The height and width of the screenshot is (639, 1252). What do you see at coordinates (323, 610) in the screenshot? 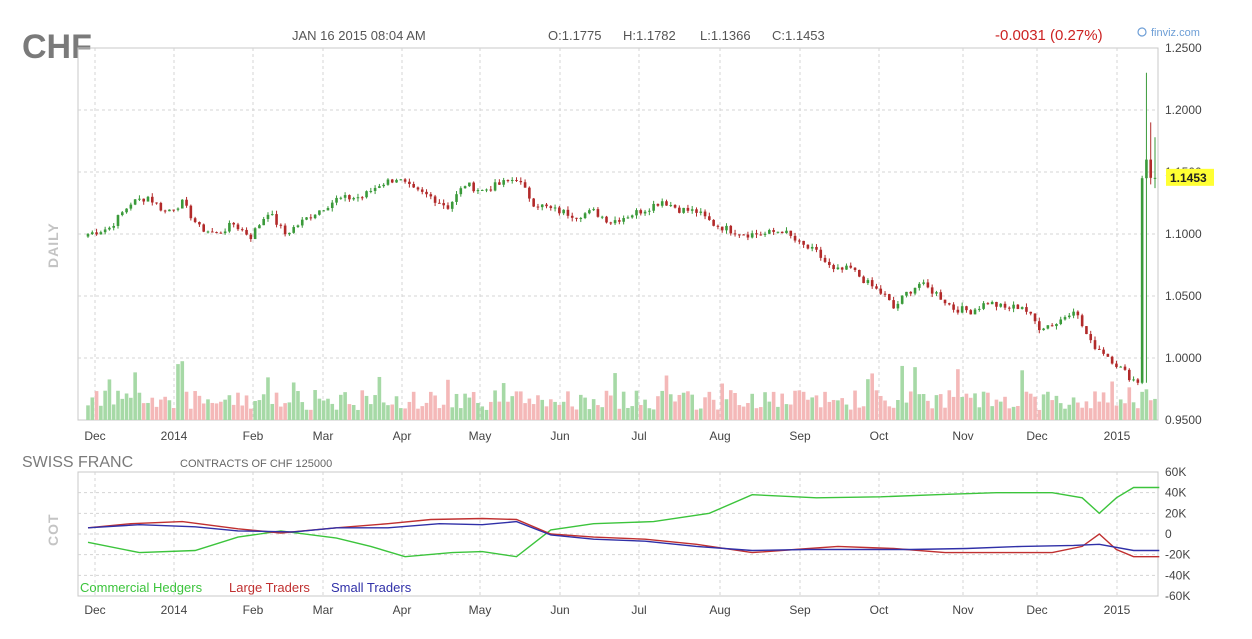
I see `cot-x-tick: Mar` at bounding box center [323, 610].